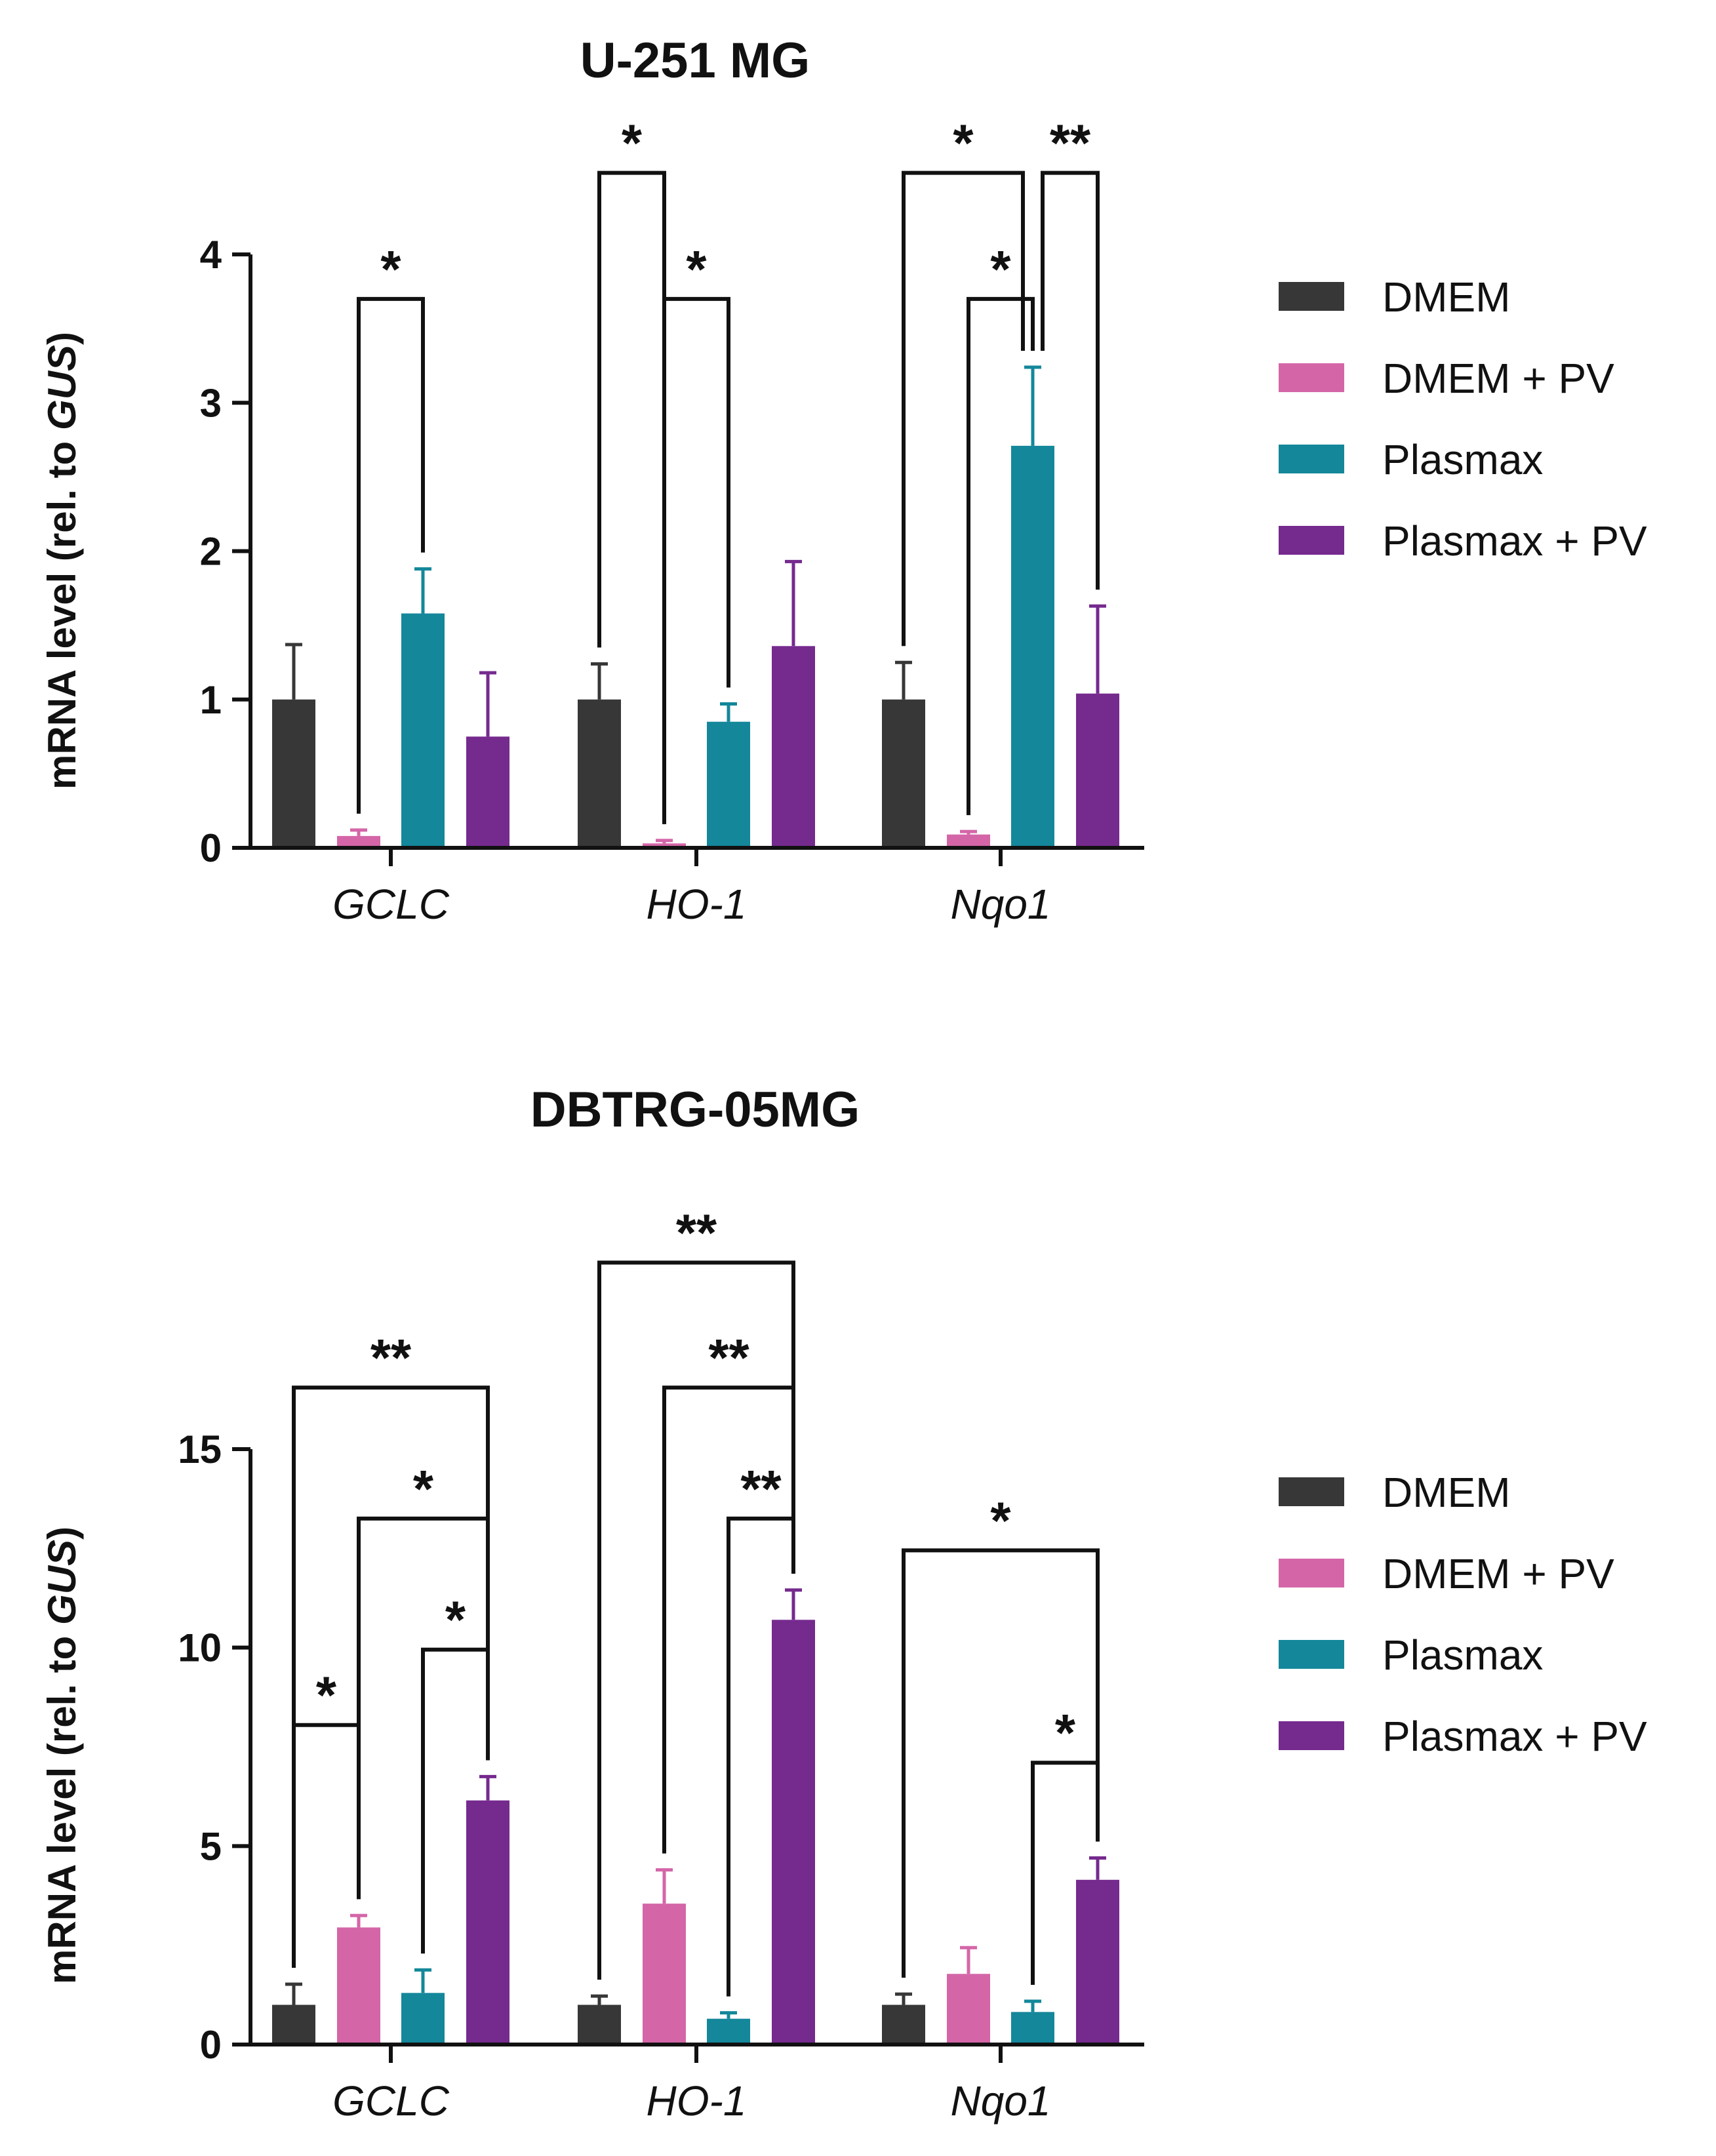 This screenshot has width=1716, height=2156. Describe the element at coordinates (211, 255) in the screenshot. I see `y-tick-label: 4` at that location.